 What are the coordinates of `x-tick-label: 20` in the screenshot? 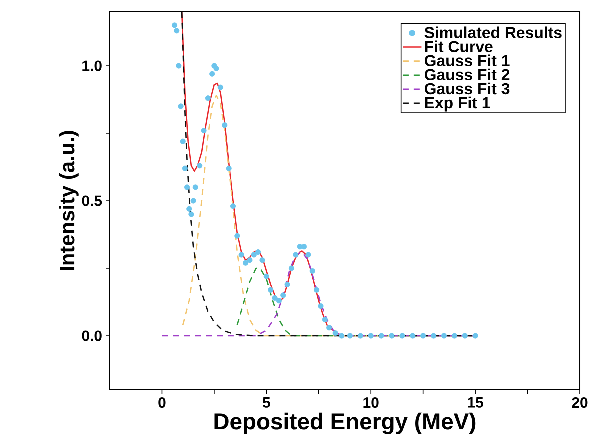 It's located at (580, 403).